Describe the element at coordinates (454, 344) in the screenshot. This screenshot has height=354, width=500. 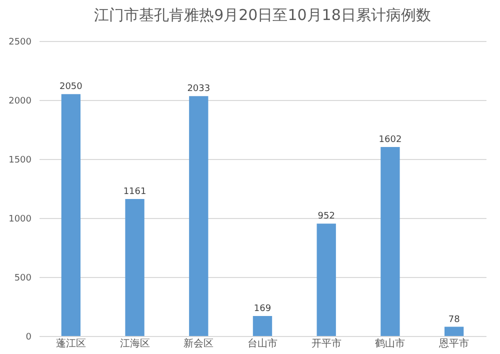
I see `x-tick-label: 恩平市` at that location.